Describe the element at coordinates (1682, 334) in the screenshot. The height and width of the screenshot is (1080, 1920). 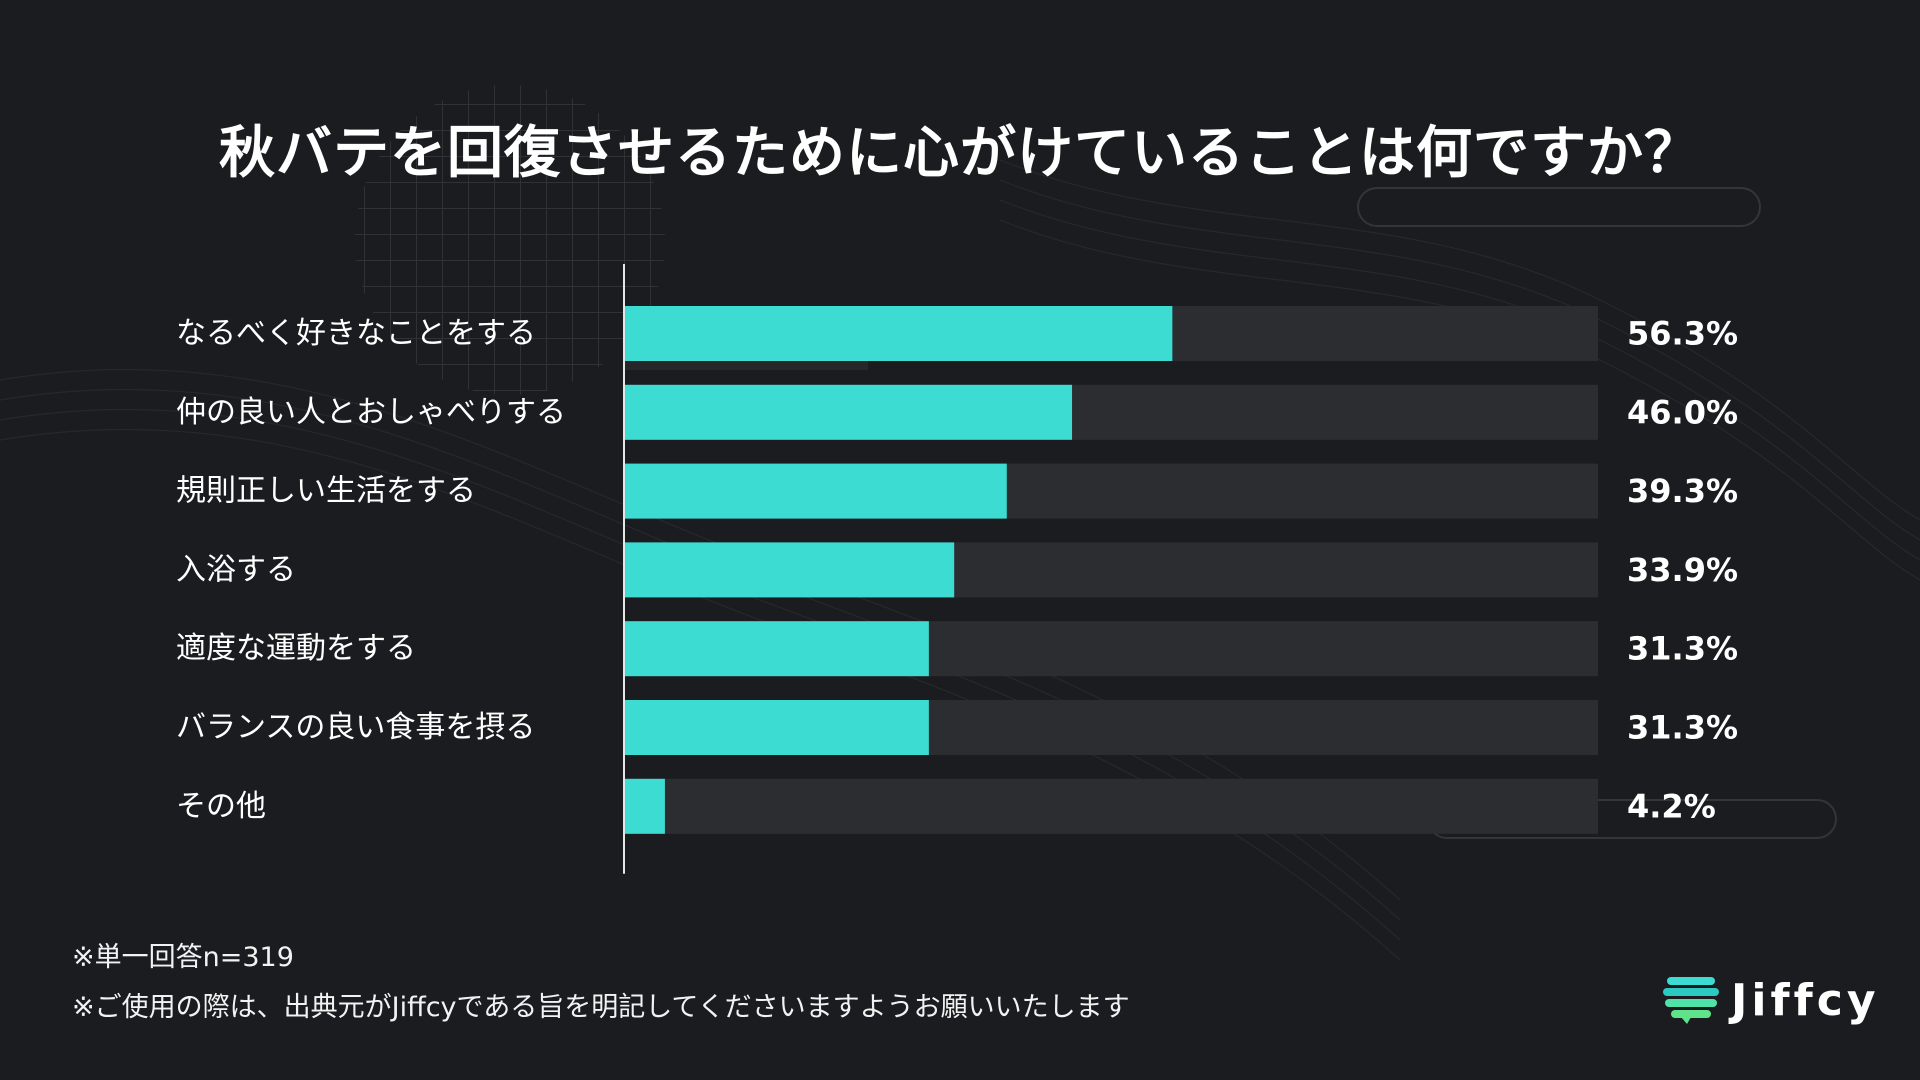
I see `value-label: 56.3%` at that location.